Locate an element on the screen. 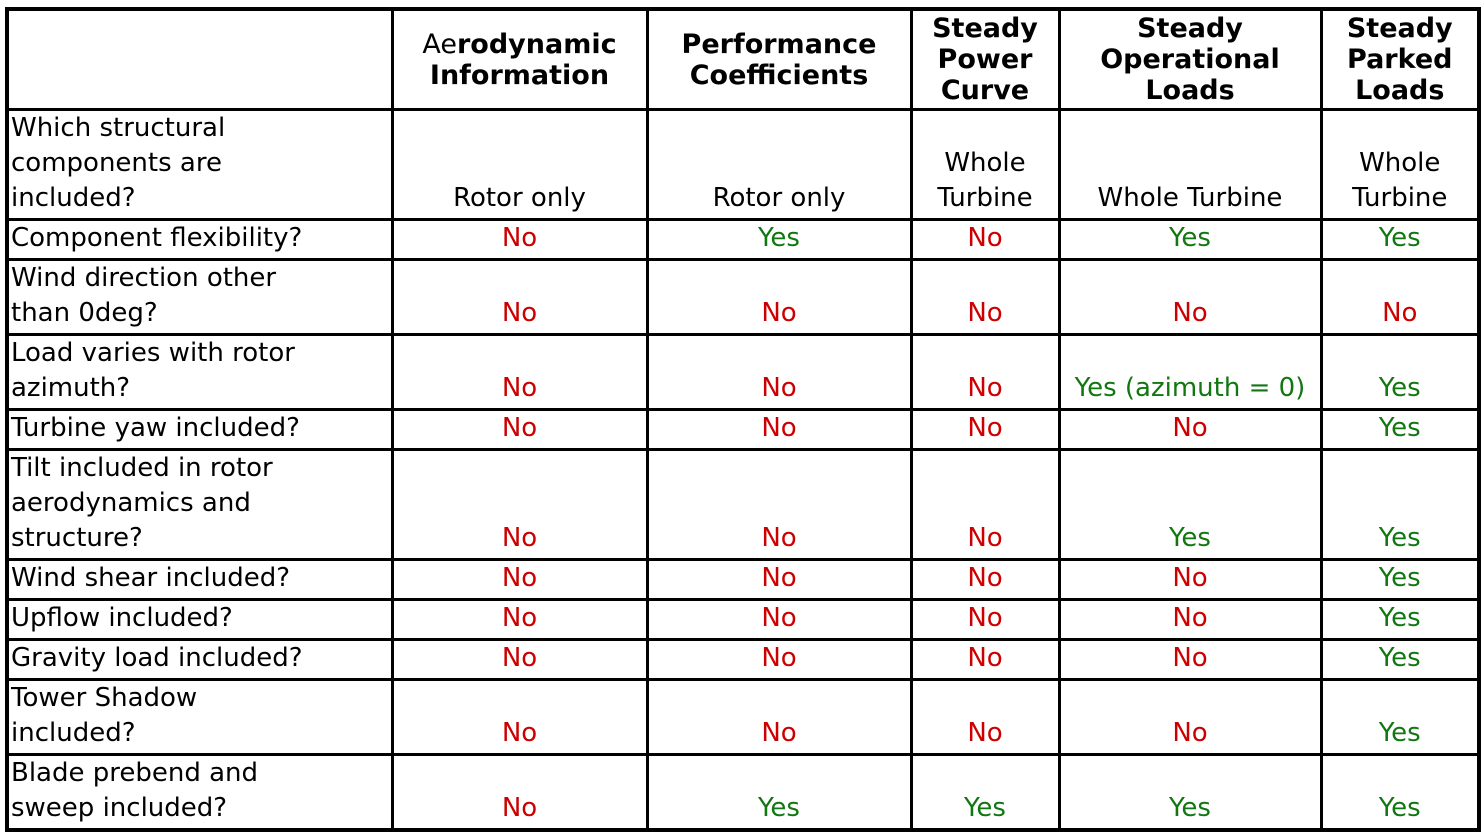 The image size is (1482, 832). value-cell: Yes (azimuth = 0) is located at coordinates (1190, 372).